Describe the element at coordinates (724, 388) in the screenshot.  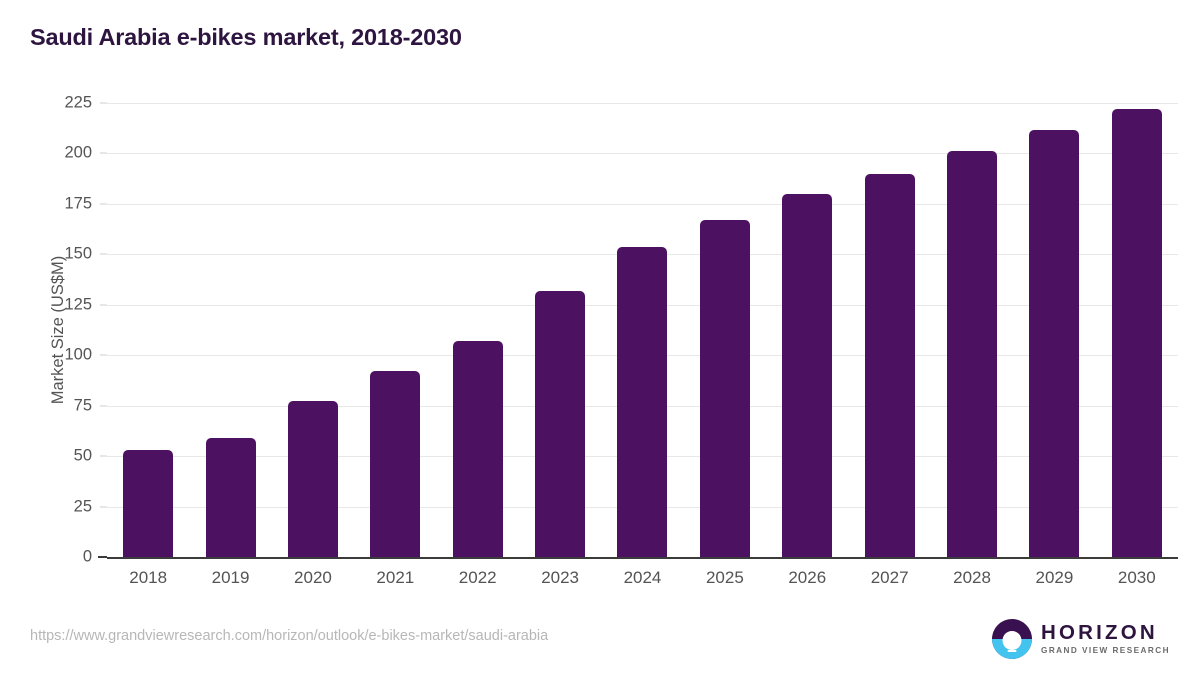
I see `bar-2025` at that location.